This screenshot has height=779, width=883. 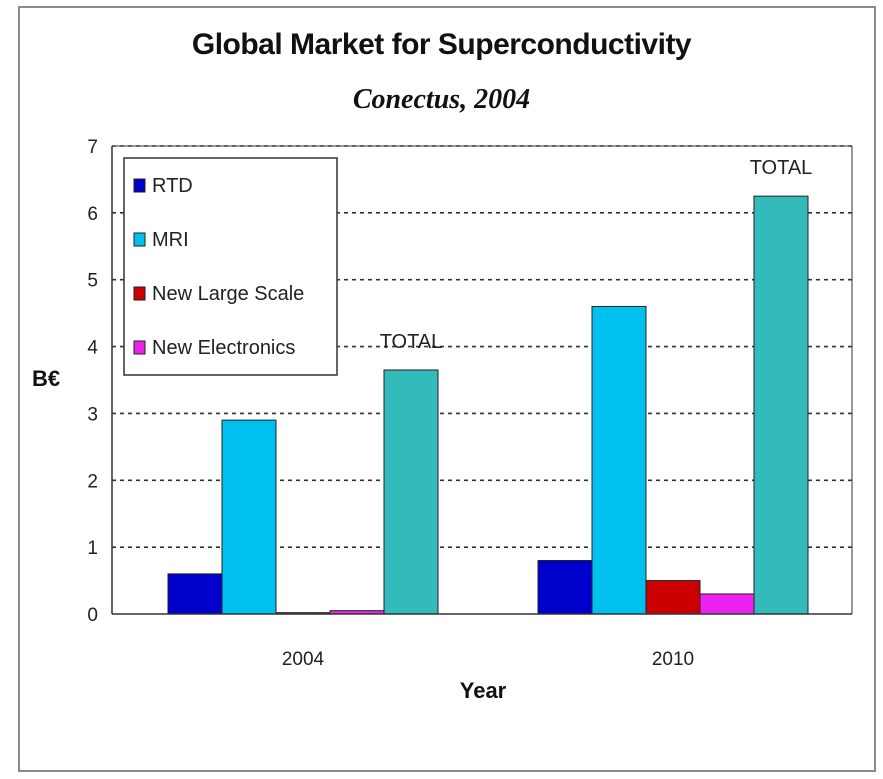 What do you see at coordinates (92, 414) in the screenshot?
I see `y-tick-label: 3` at bounding box center [92, 414].